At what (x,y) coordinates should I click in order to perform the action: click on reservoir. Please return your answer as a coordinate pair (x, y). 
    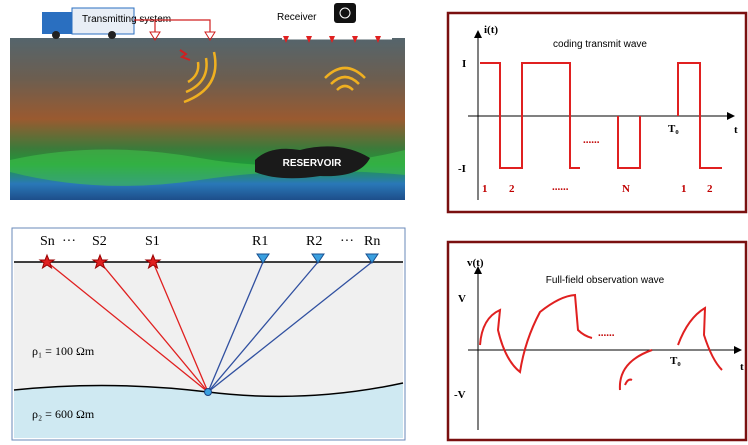
    Looking at the image, I should click on (312, 162).